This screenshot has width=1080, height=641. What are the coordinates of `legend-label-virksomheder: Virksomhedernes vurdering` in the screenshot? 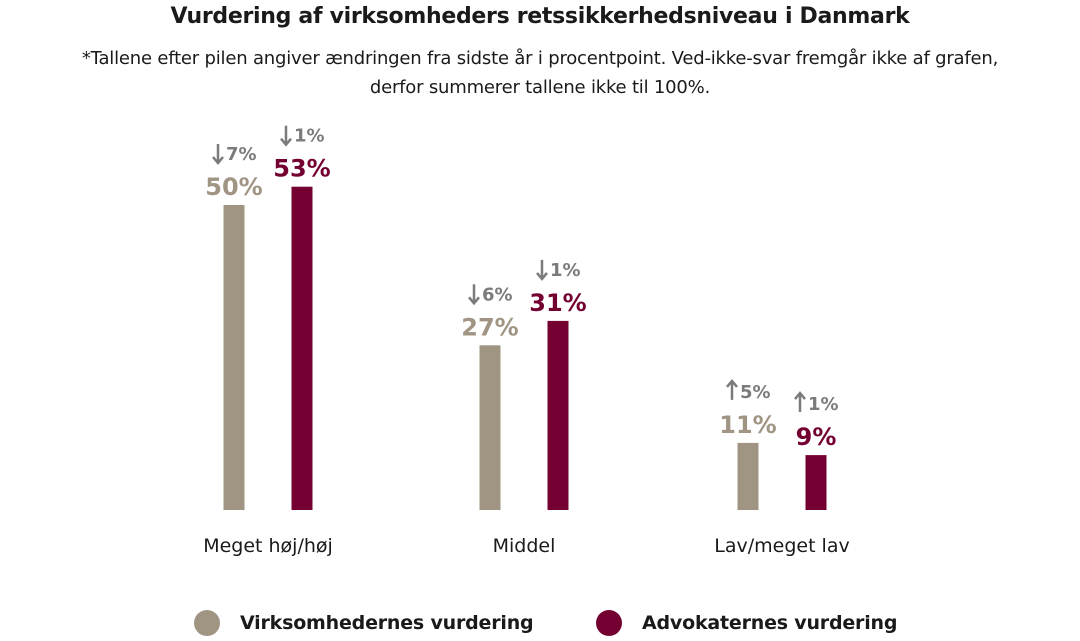 It's located at (387, 623).